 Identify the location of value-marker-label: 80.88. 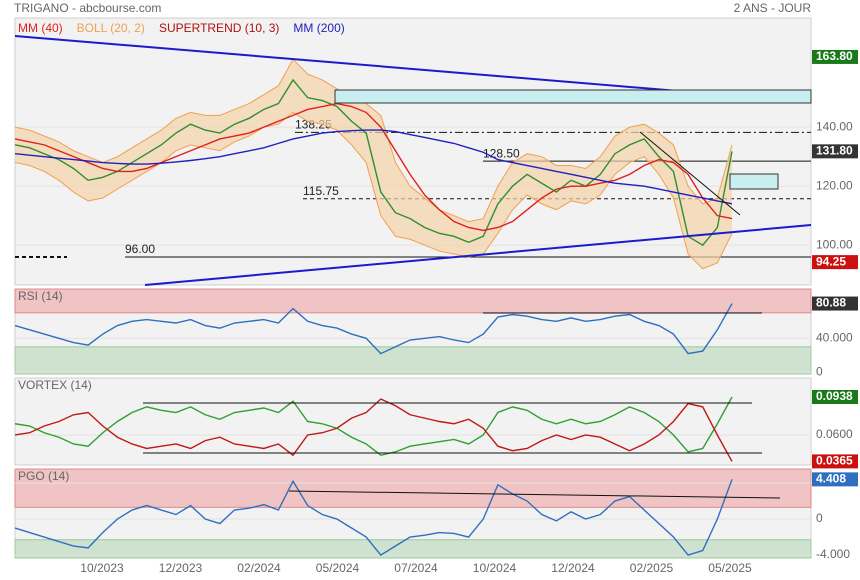
(831, 303).